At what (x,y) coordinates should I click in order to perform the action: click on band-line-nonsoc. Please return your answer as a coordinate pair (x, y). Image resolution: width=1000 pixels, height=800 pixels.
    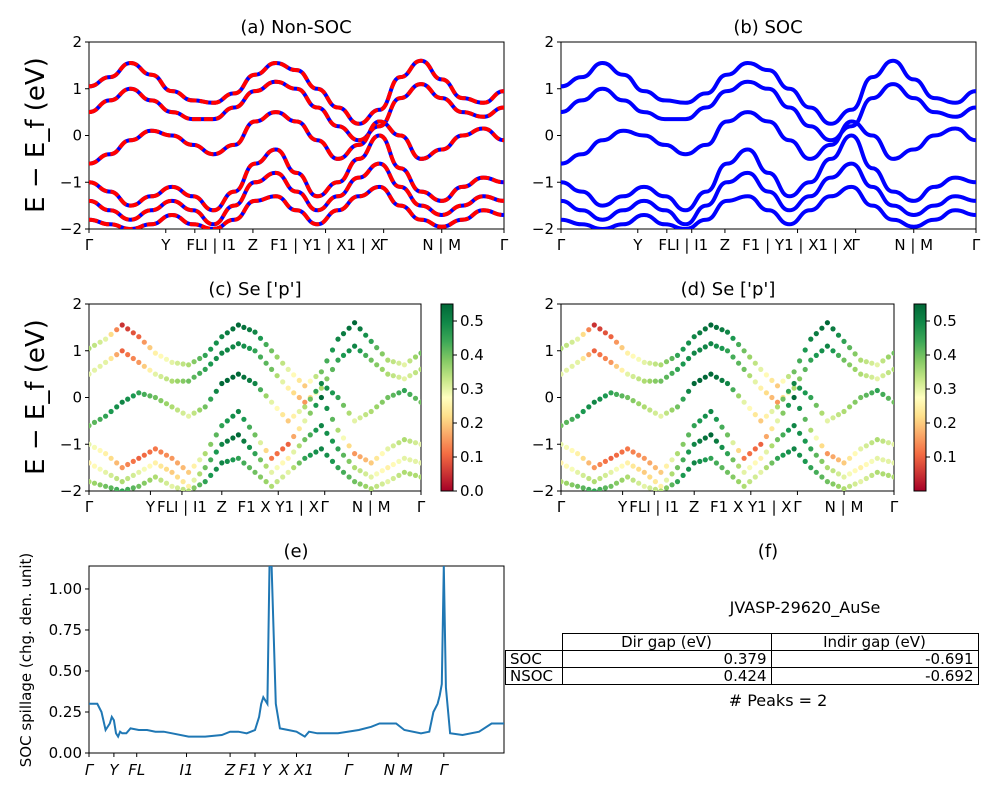
    Looking at the image, I should click on (296, 194).